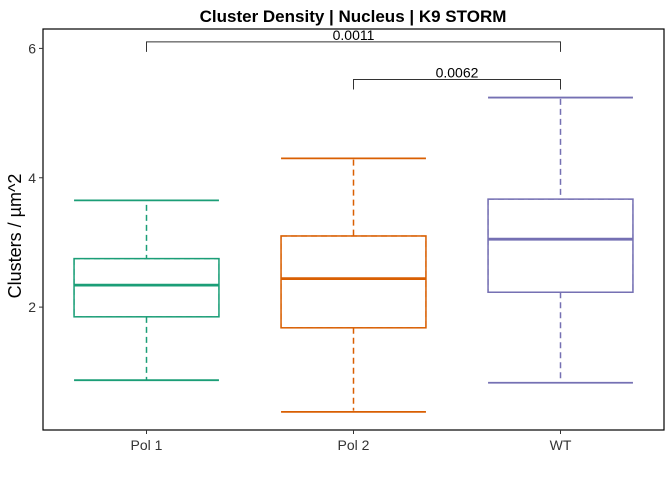 Image resolution: width=672 pixels, height=480 pixels. I want to click on p-value-label: 0.0062, so click(457, 72).